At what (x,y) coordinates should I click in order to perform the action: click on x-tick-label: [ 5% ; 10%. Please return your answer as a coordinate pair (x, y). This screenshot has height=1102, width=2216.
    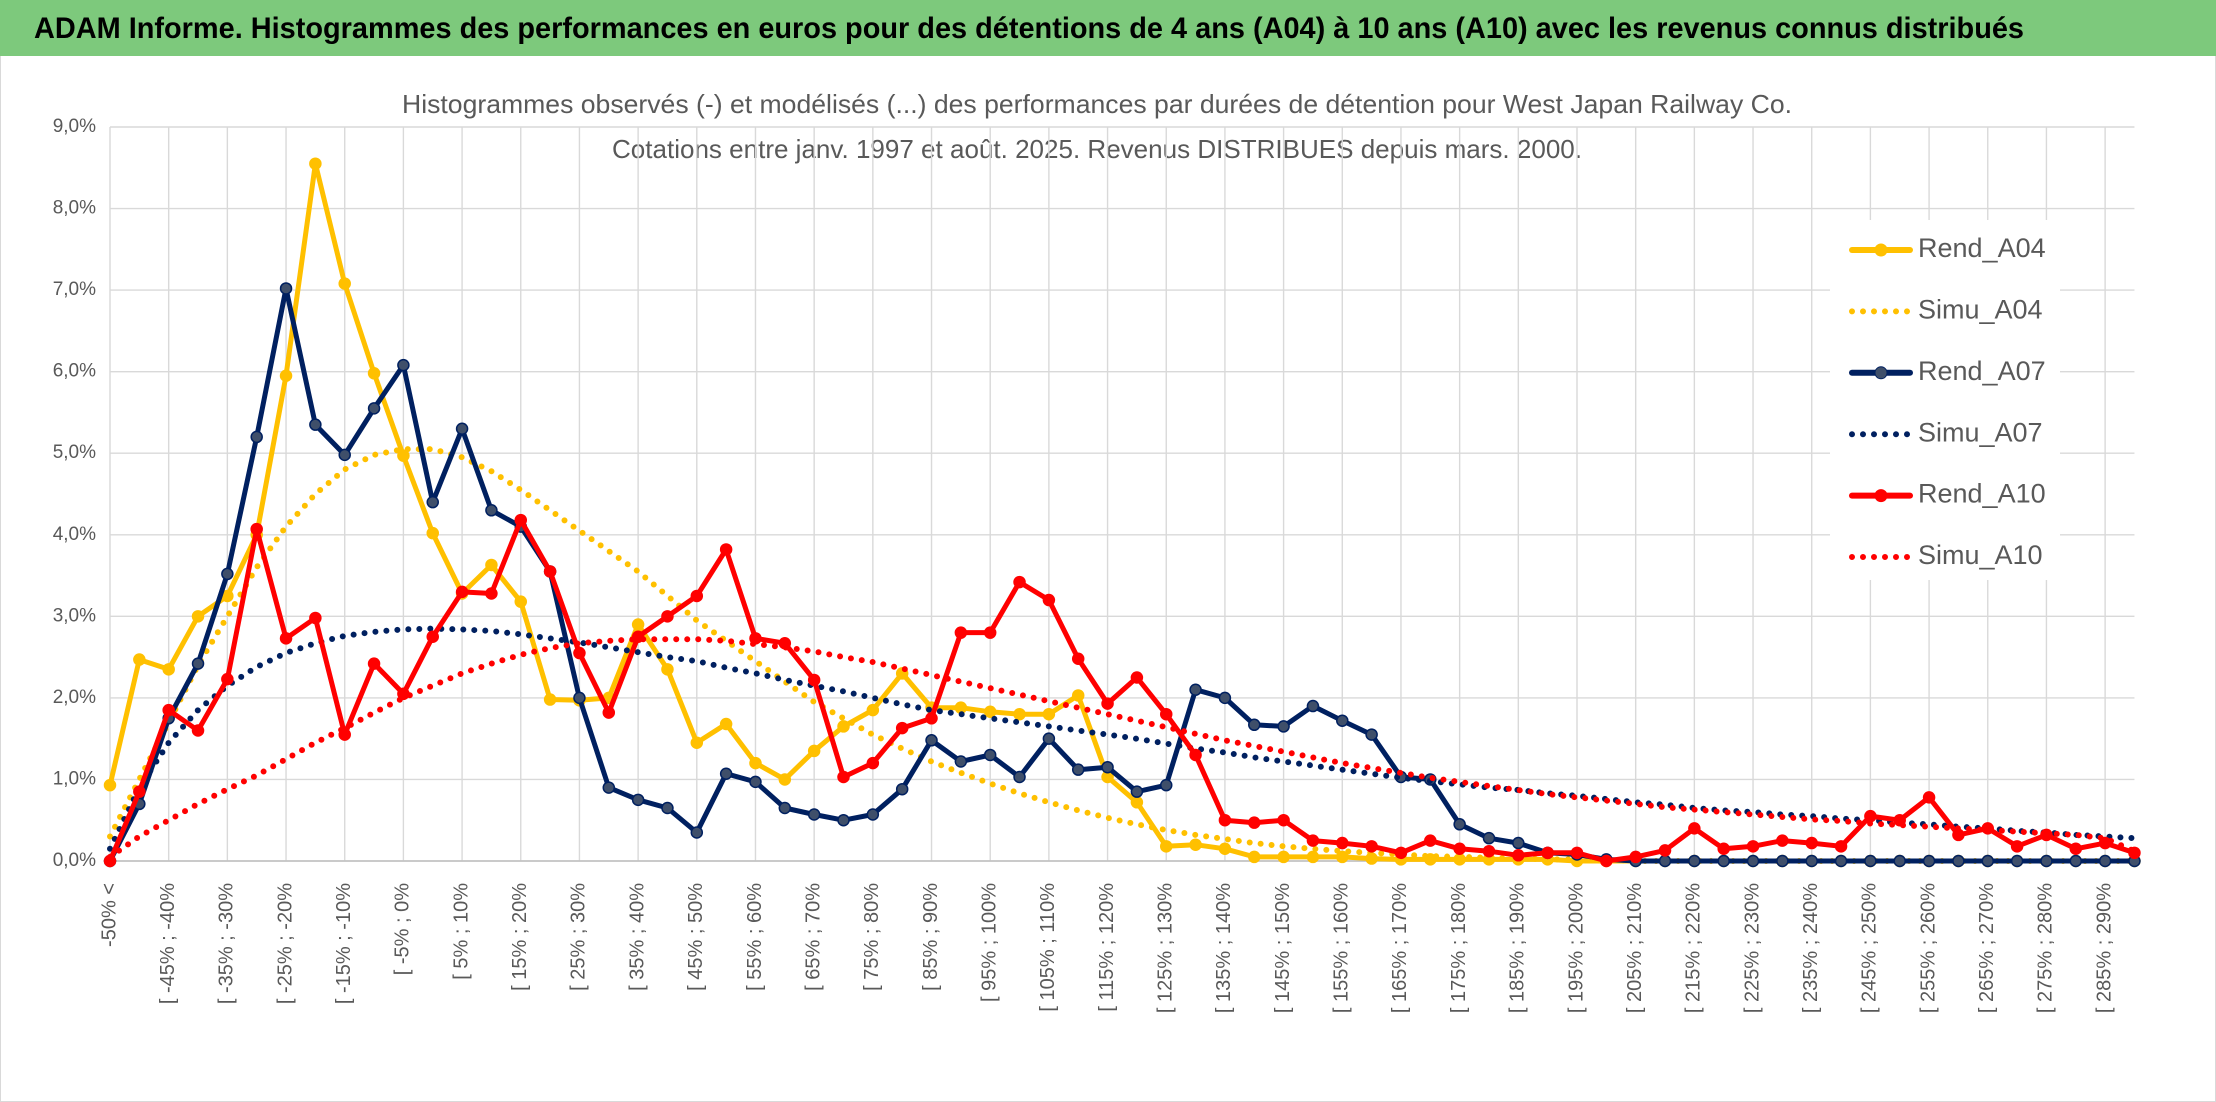
    Looking at the image, I should click on (461, 931).